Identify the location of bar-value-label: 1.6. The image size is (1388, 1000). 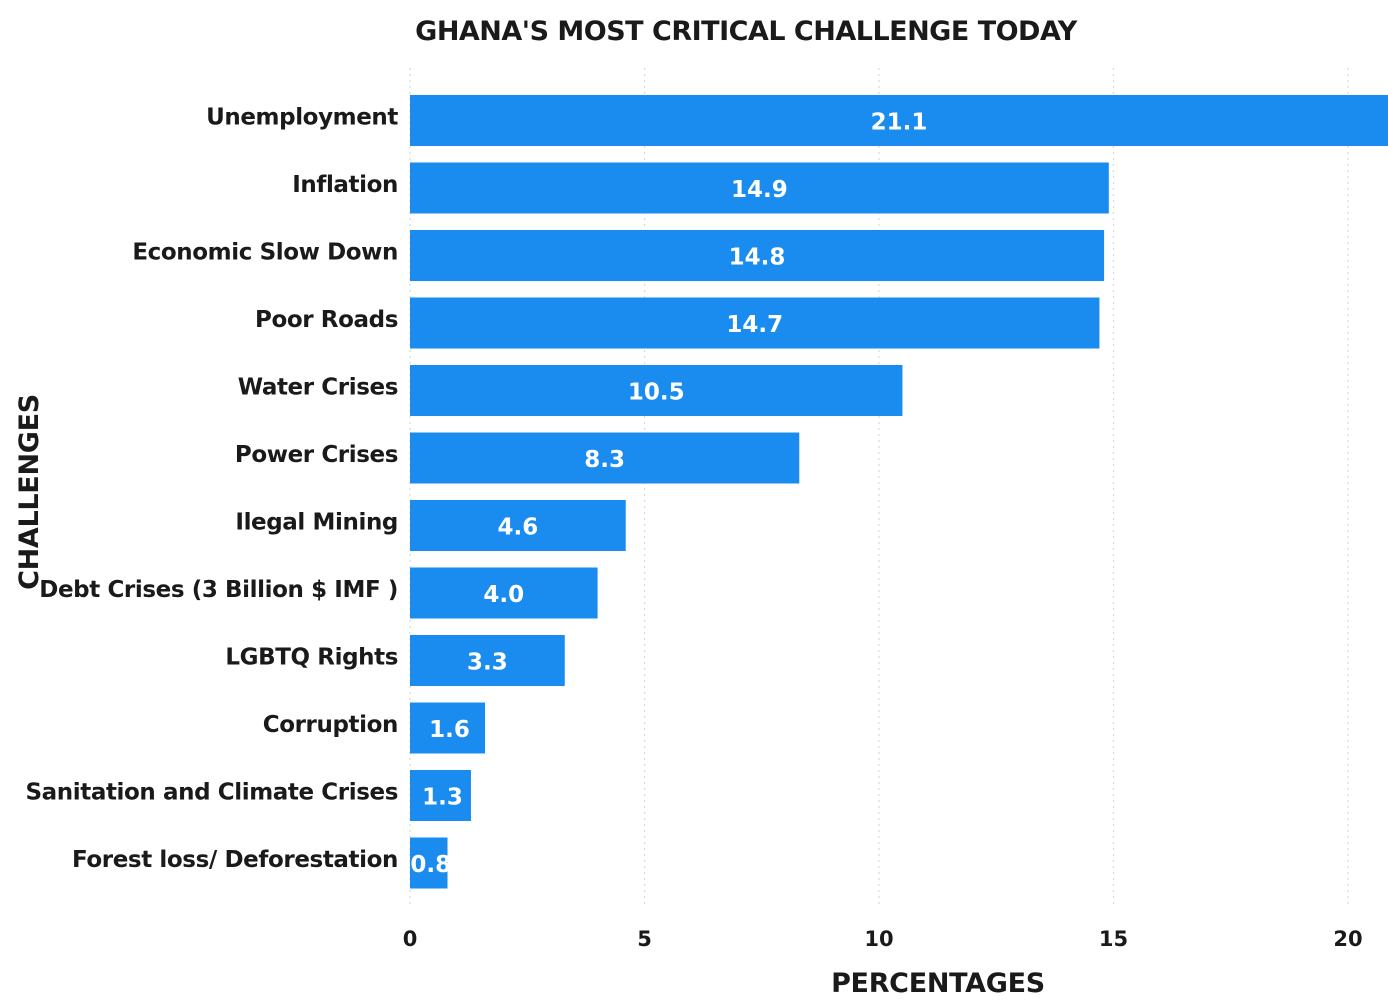
(449, 730).